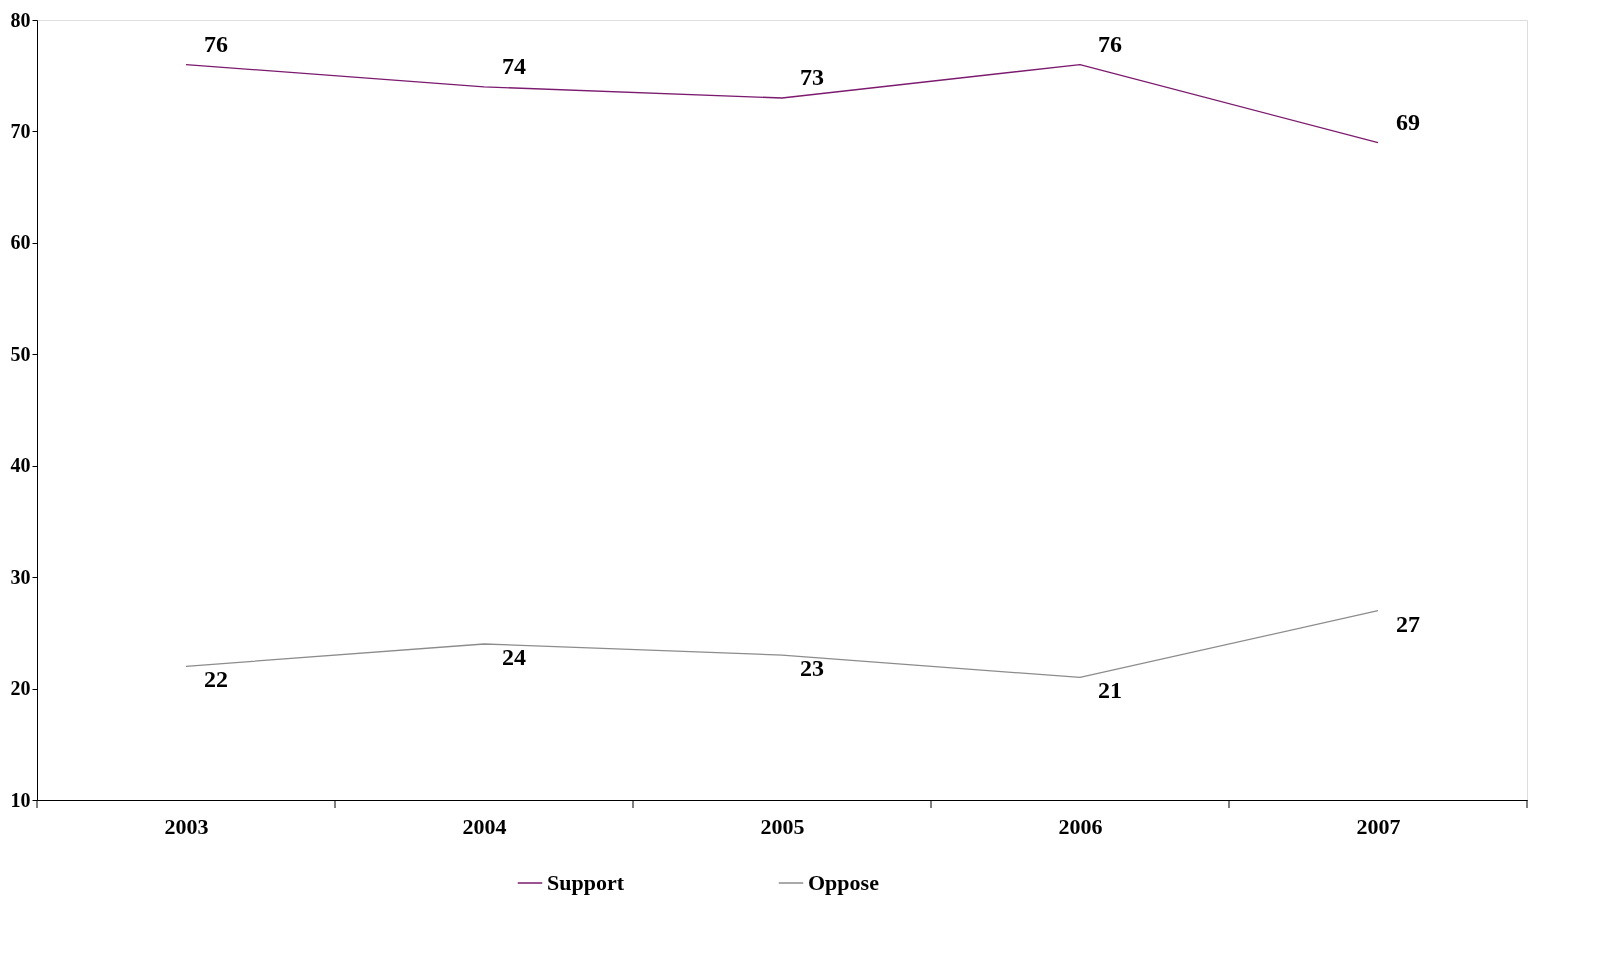  What do you see at coordinates (586, 882) in the screenshot?
I see `legend-label: Support` at bounding box center [586, 882].